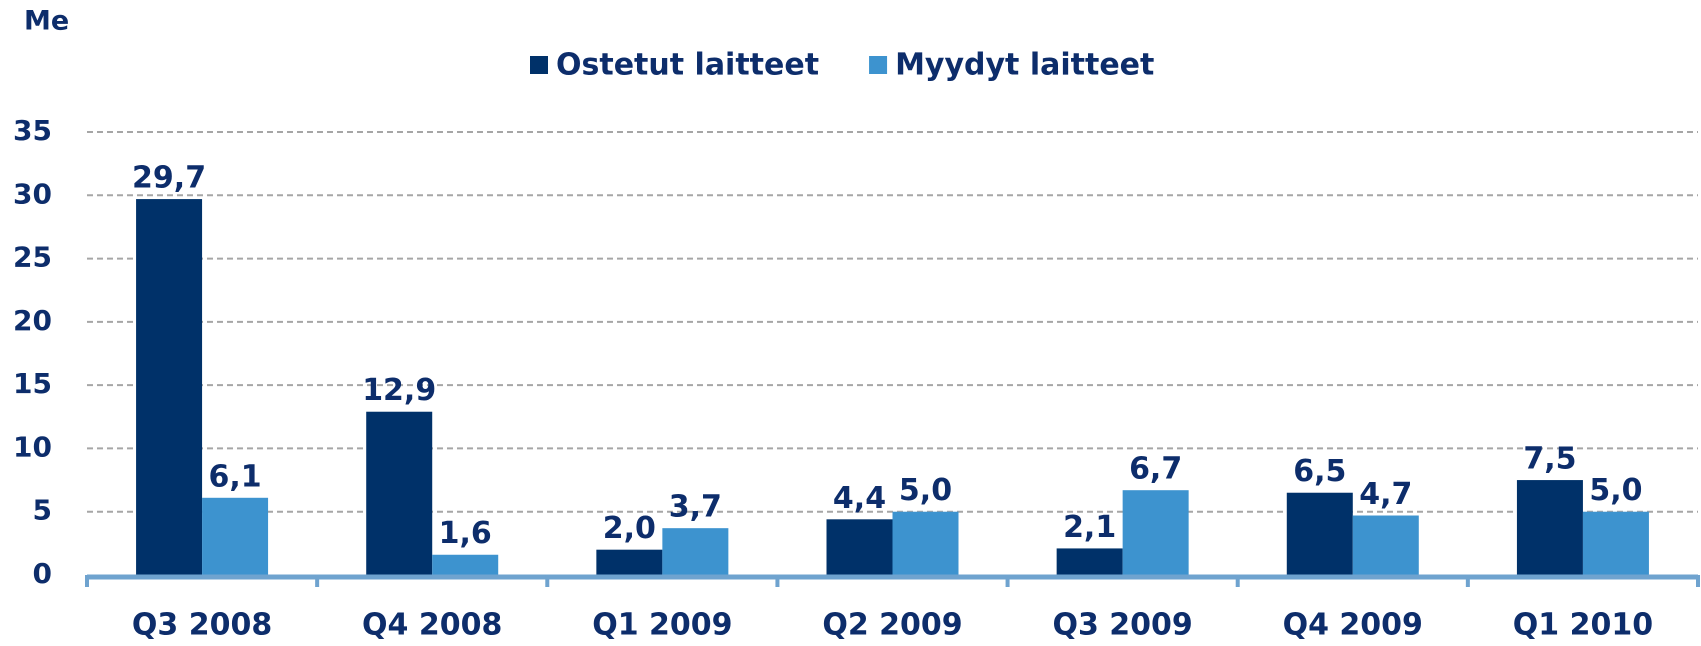 This screenshot has height=646, width=1701. Describe the element at coordinates (629, 528) in the screenshot. I see `data-label: 2,0` at that location.